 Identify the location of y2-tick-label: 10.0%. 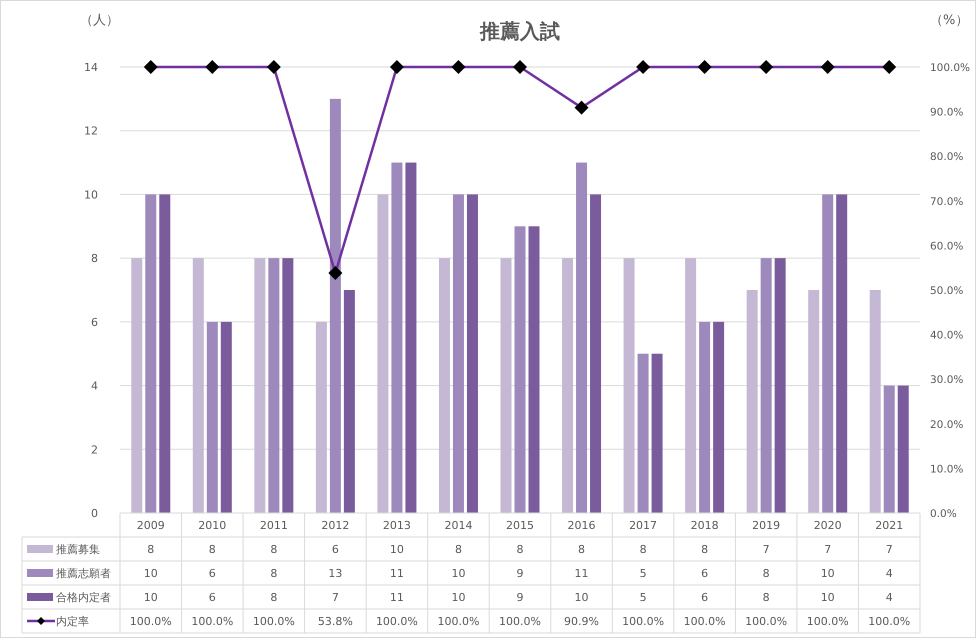
(947, 469).